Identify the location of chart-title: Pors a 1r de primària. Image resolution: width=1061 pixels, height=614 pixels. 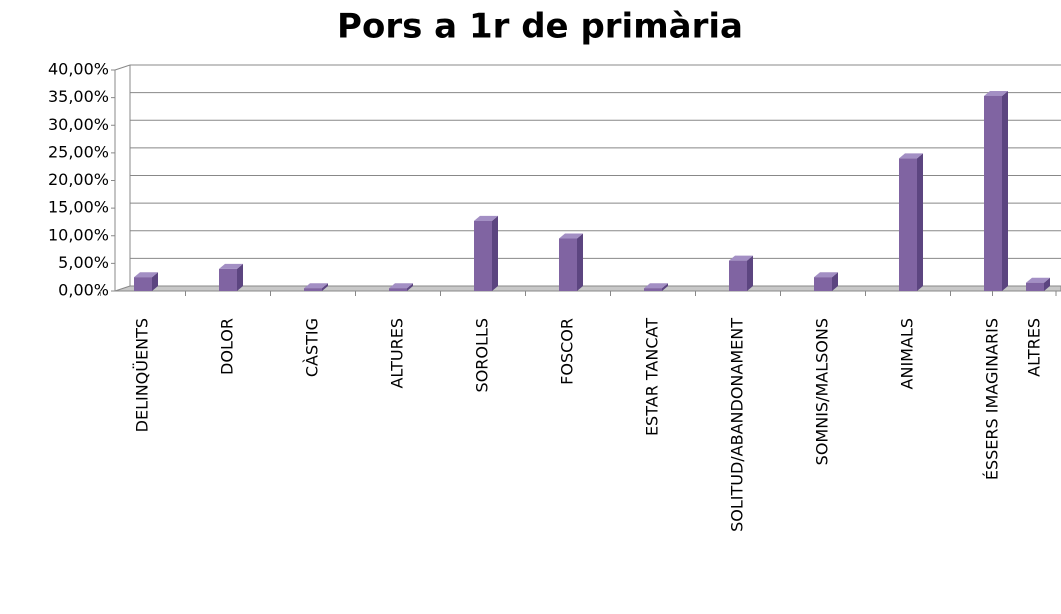
(540, 27).